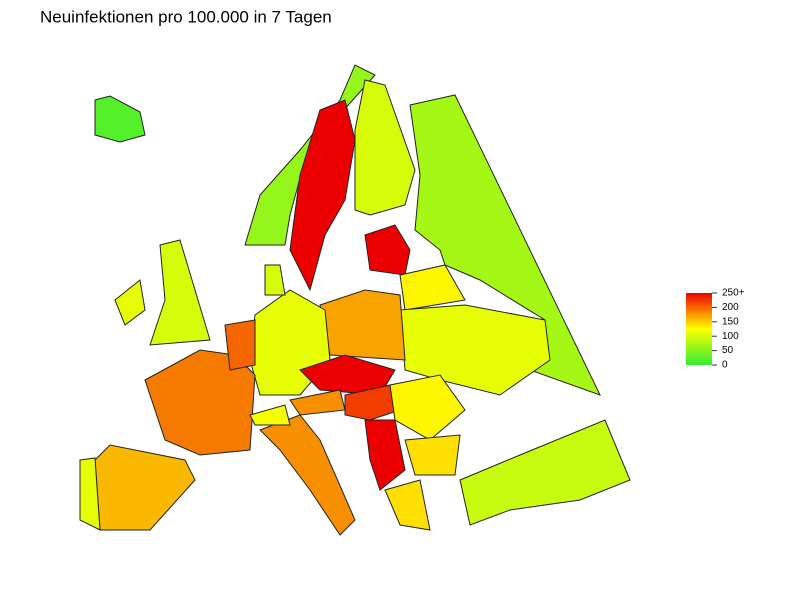  Describe the element at coordinates (728, 329) in the screenshot. I see `legend: 0 50 100 150 200 250+` at that location.